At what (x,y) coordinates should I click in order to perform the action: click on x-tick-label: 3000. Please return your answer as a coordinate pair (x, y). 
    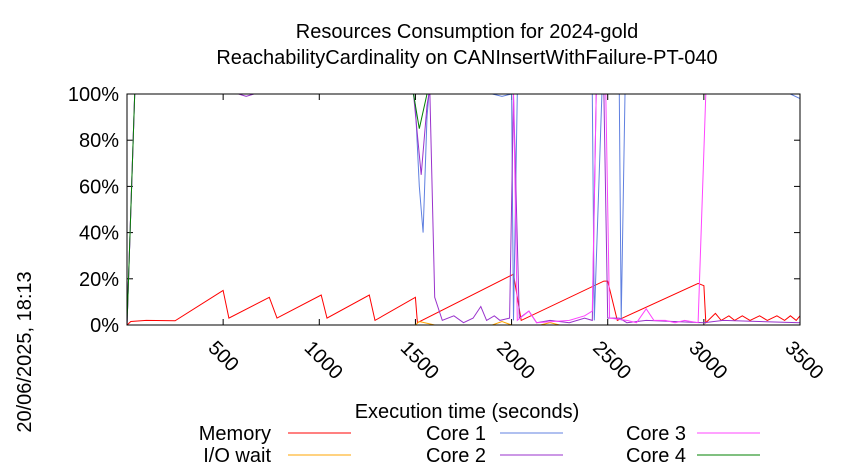
    Looking at the image, I should click on (707, 360).